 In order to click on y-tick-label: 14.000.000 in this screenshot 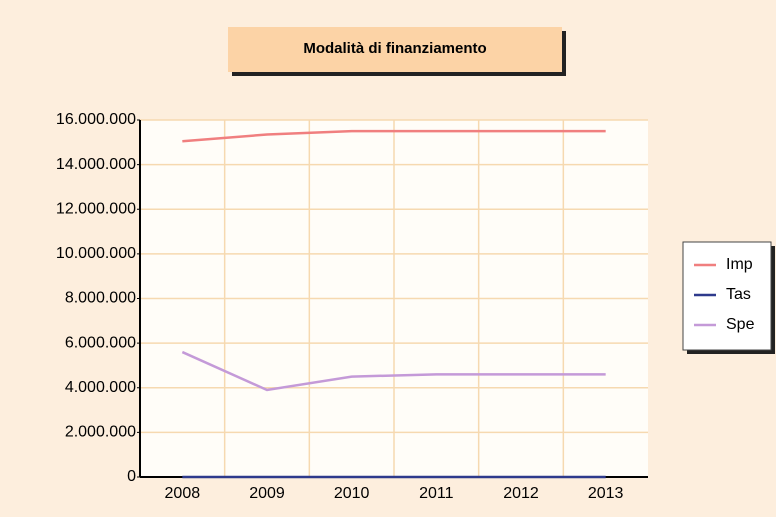, I will do `click(96, 164)`.